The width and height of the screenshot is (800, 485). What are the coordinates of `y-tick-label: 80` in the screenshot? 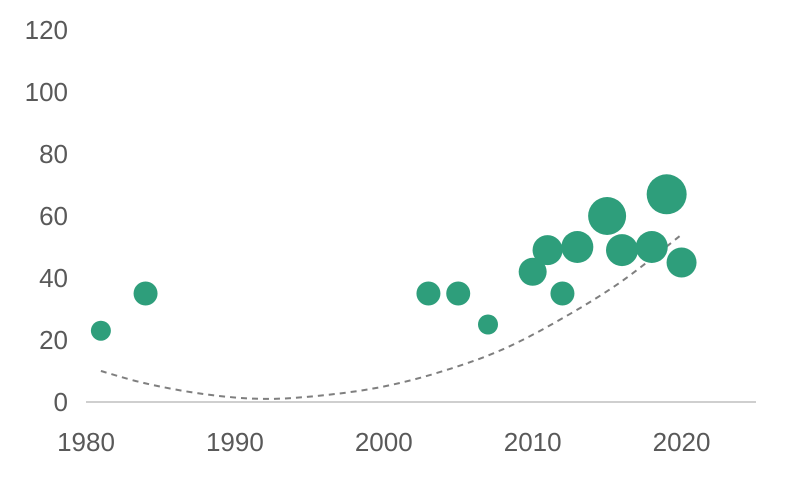 It's located at (53, 154).